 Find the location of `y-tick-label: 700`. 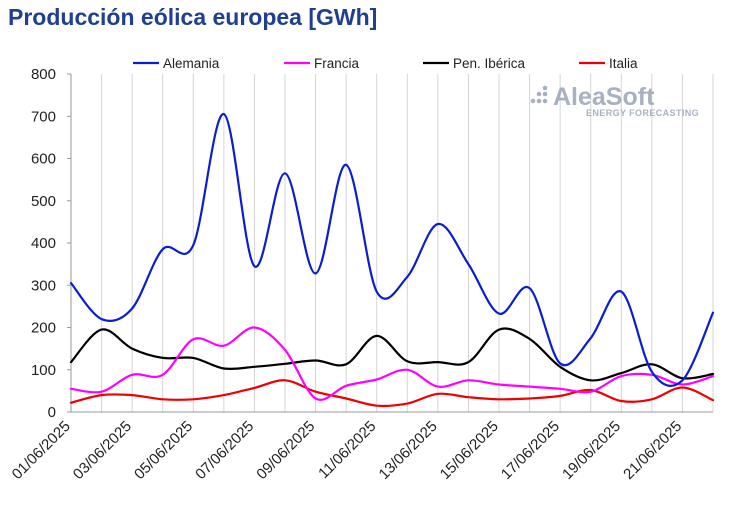

y-tick-label: 700 is located at coordinates (43, 116).